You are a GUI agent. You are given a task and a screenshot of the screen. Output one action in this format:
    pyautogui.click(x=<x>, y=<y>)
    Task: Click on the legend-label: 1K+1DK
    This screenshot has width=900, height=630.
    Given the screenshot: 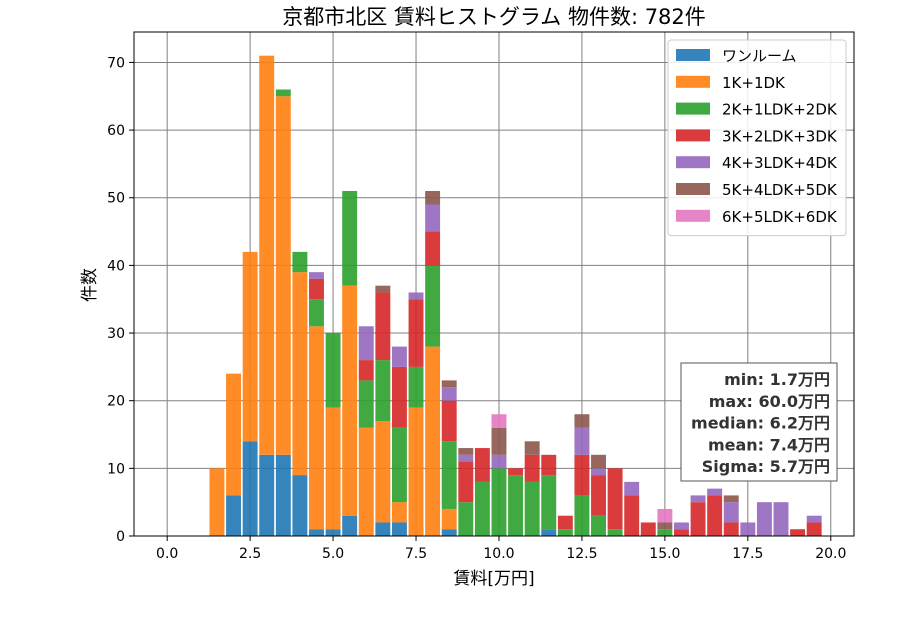 What is the action you would take?
    pyautogui.click(x=754, y=83)
    